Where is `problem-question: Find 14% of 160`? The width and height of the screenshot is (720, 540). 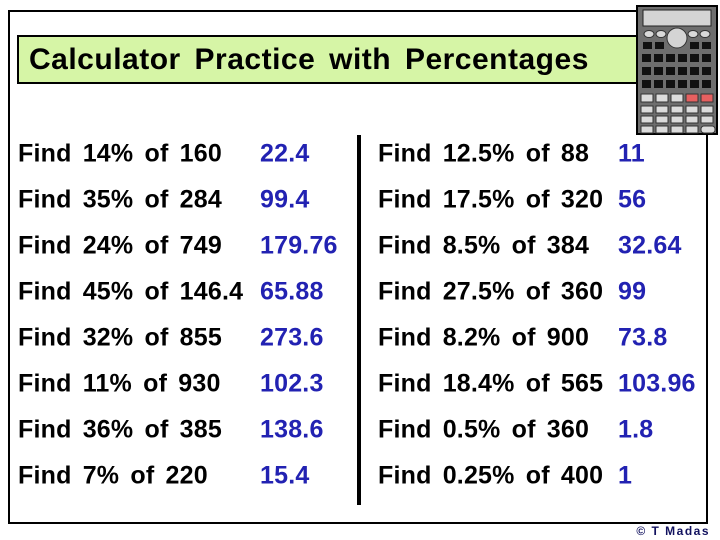 problem-question: Find 14% of 160 is located at coordinates (120, 153).